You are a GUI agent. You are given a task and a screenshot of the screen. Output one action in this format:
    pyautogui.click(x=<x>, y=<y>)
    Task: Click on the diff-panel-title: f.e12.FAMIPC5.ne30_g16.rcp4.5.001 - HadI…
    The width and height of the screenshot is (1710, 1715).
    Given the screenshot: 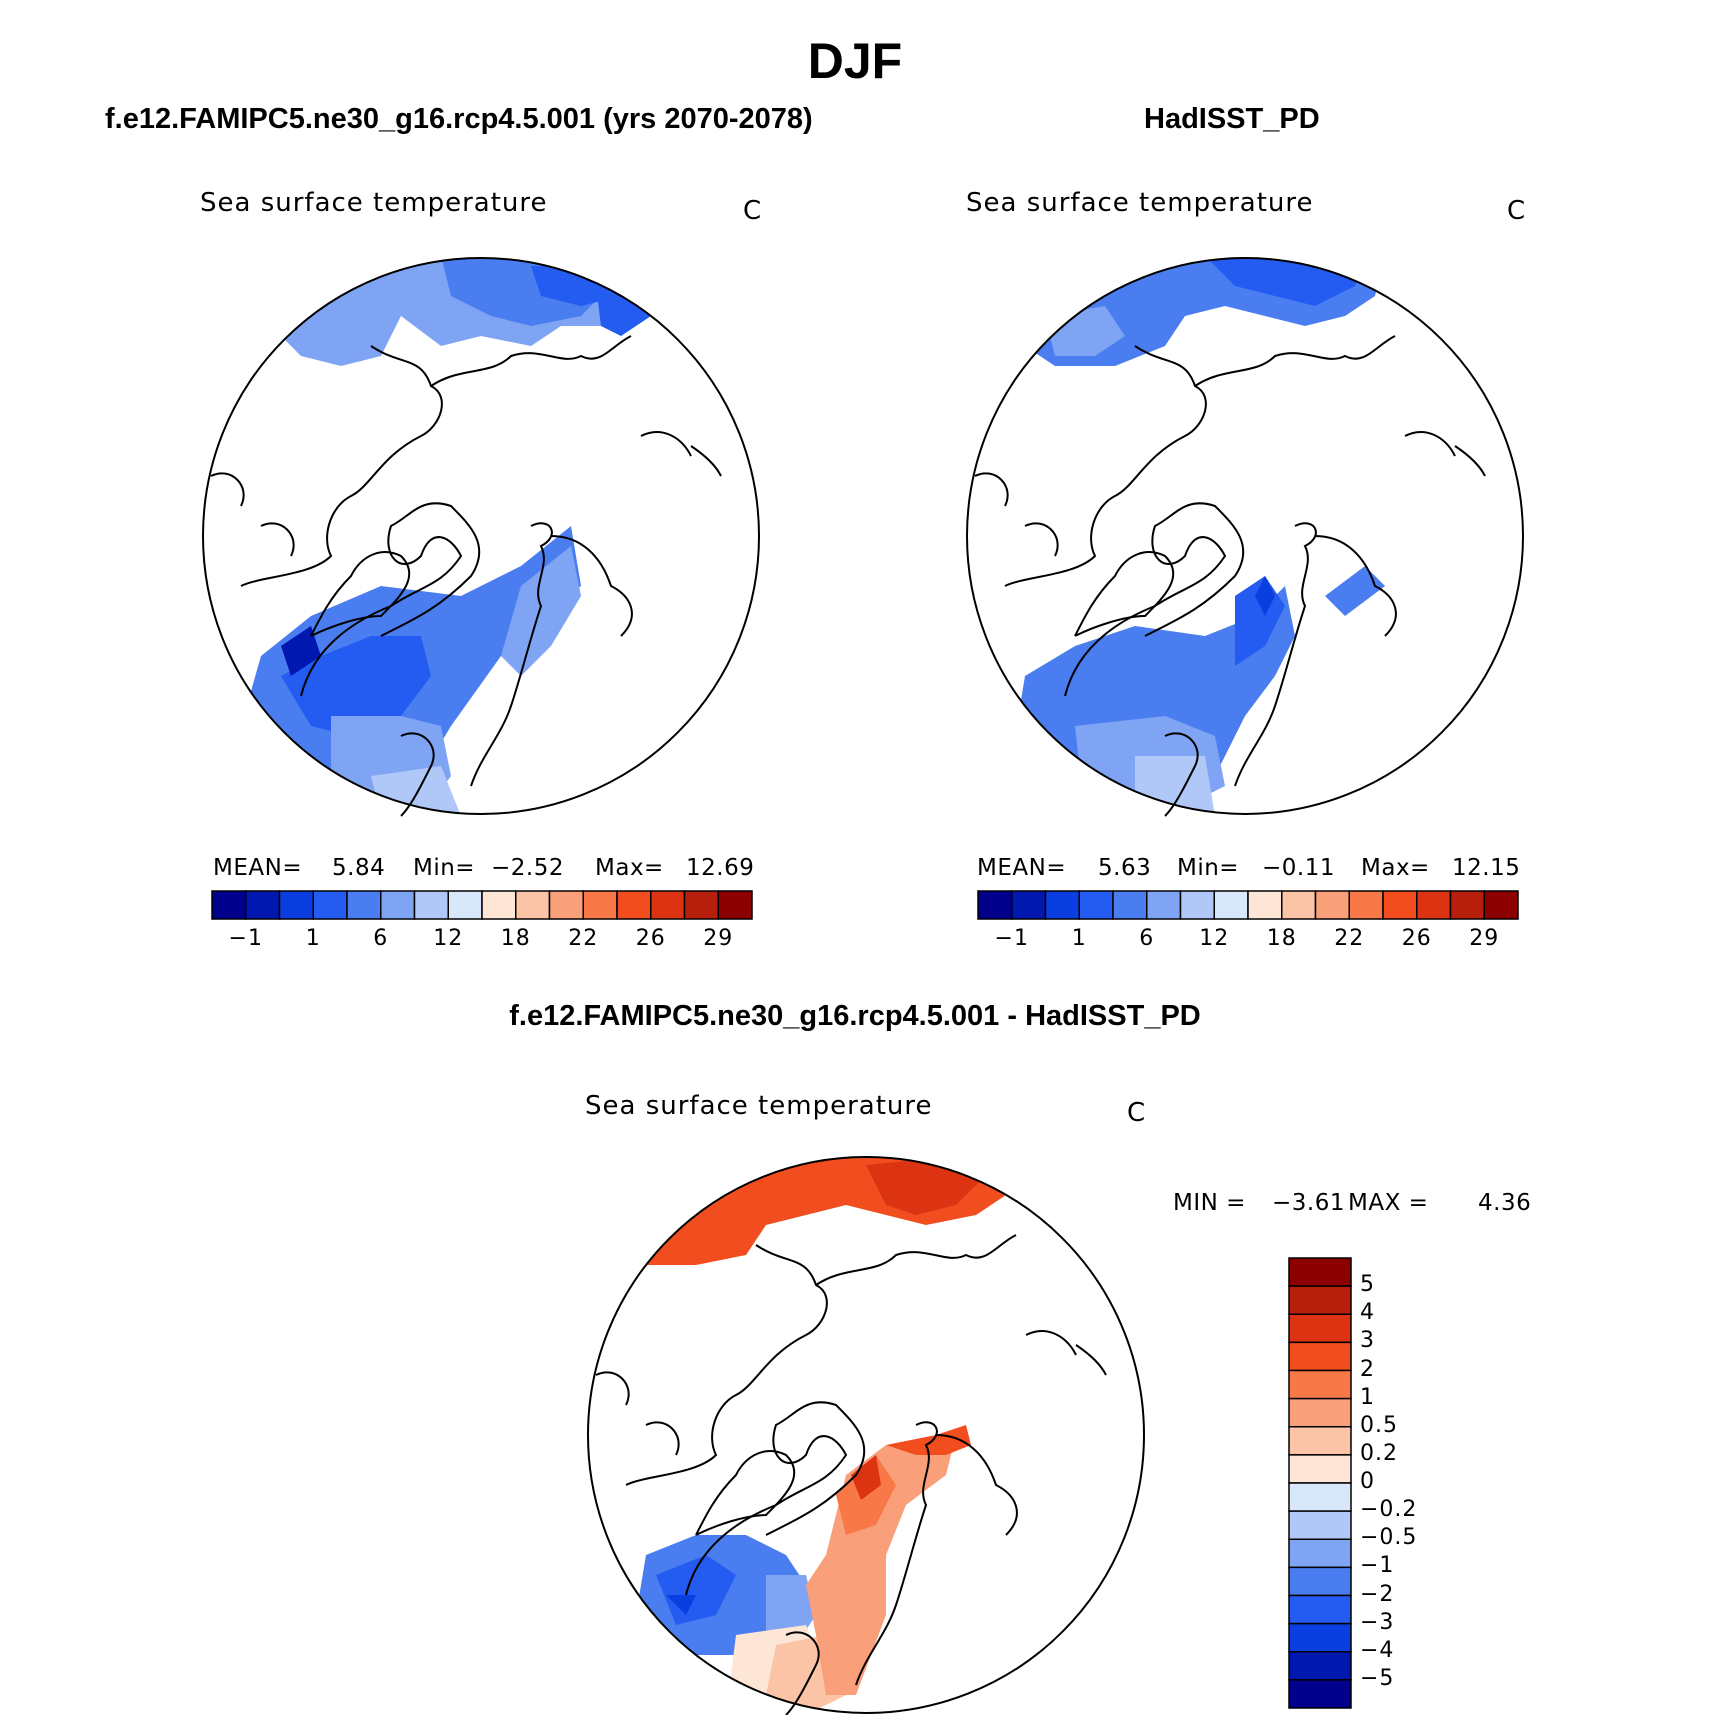 What is the action you would take?
    pyautogui.click(x=855, y=1016)
    